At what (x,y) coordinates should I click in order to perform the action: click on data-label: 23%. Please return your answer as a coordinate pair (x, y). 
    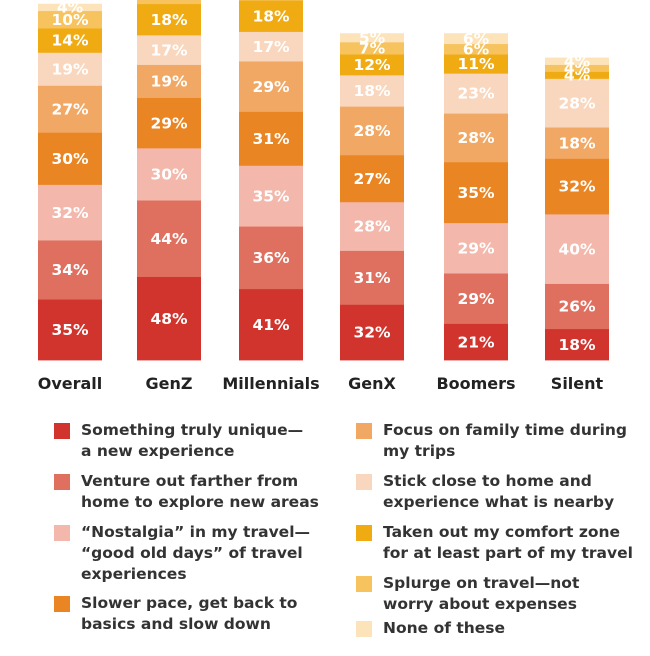
    Looking at the image, I should click on (476, 94).